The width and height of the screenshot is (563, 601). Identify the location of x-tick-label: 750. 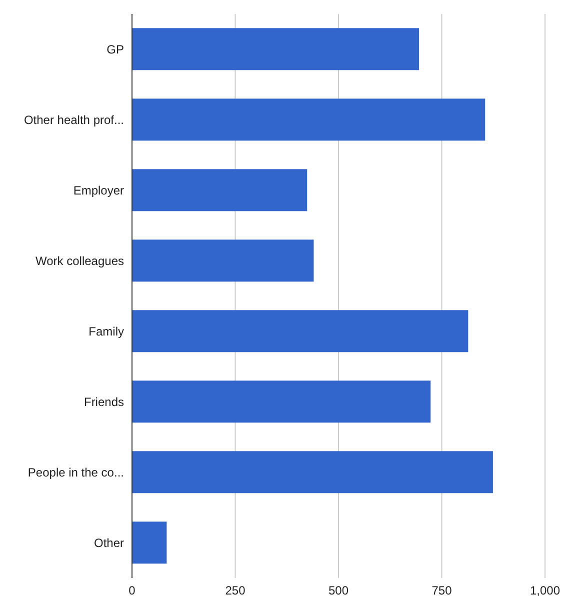
(442, 591).